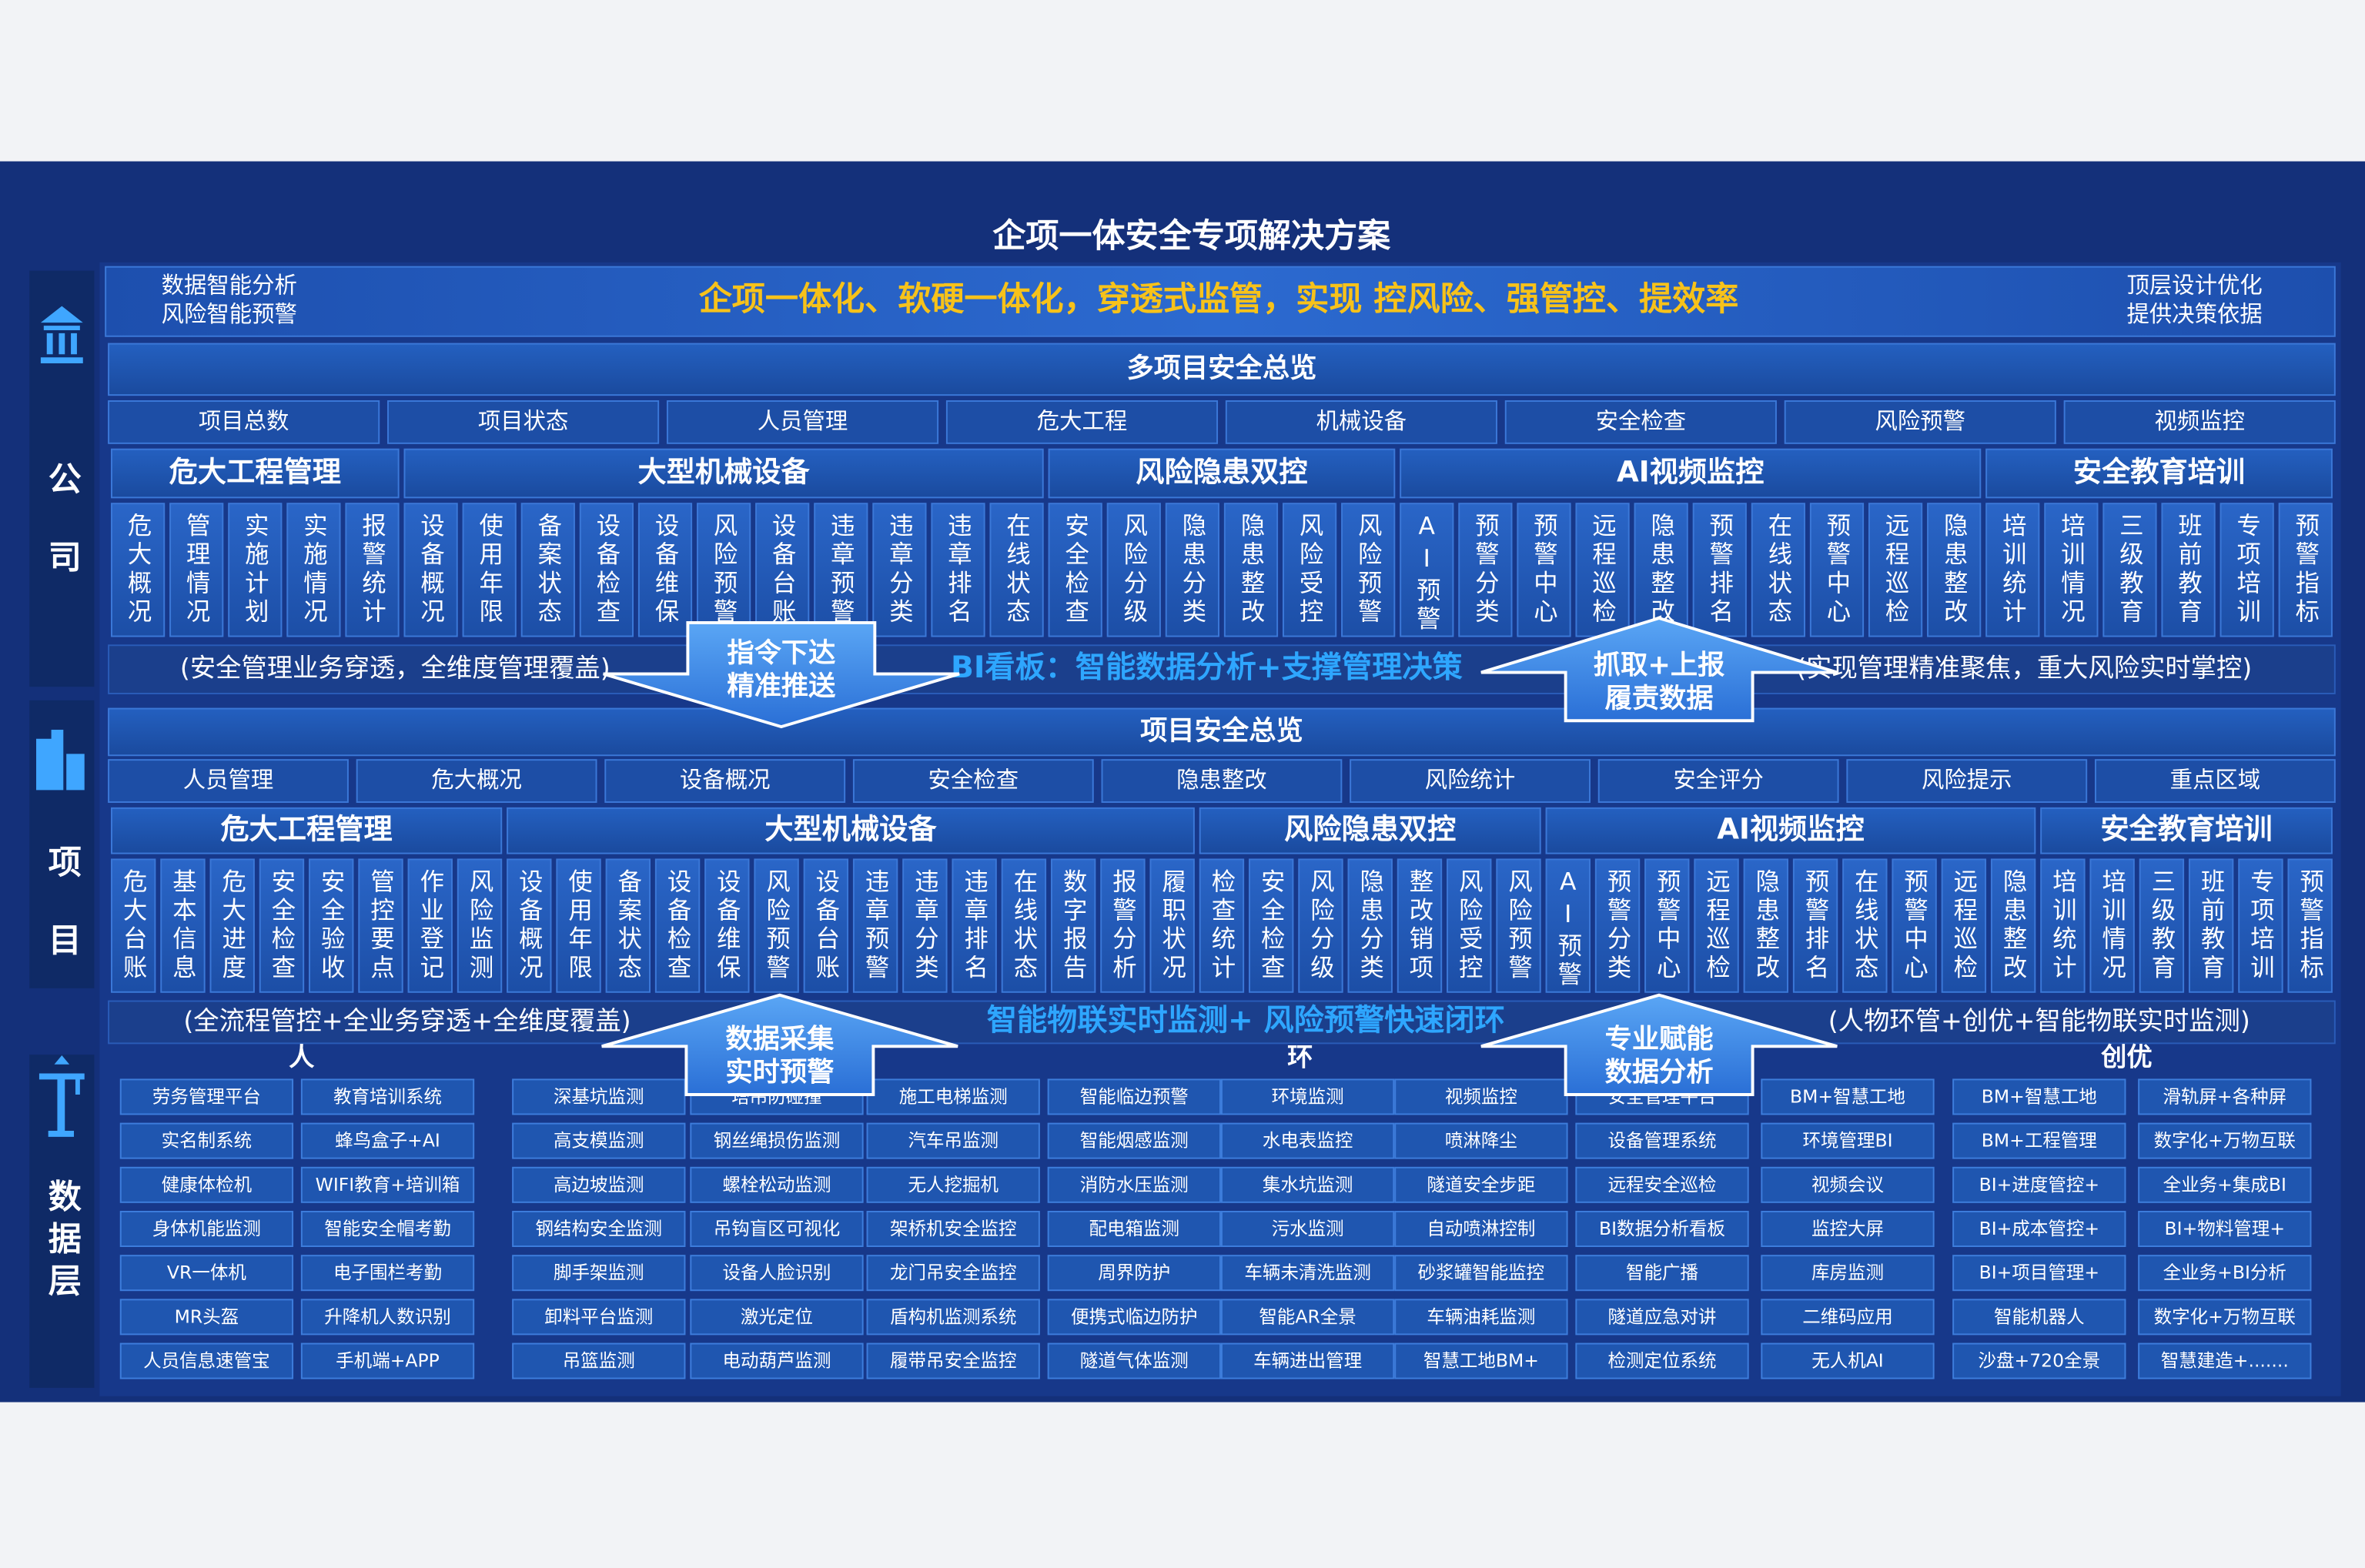  I want to click on banner, so click(1220, 301).